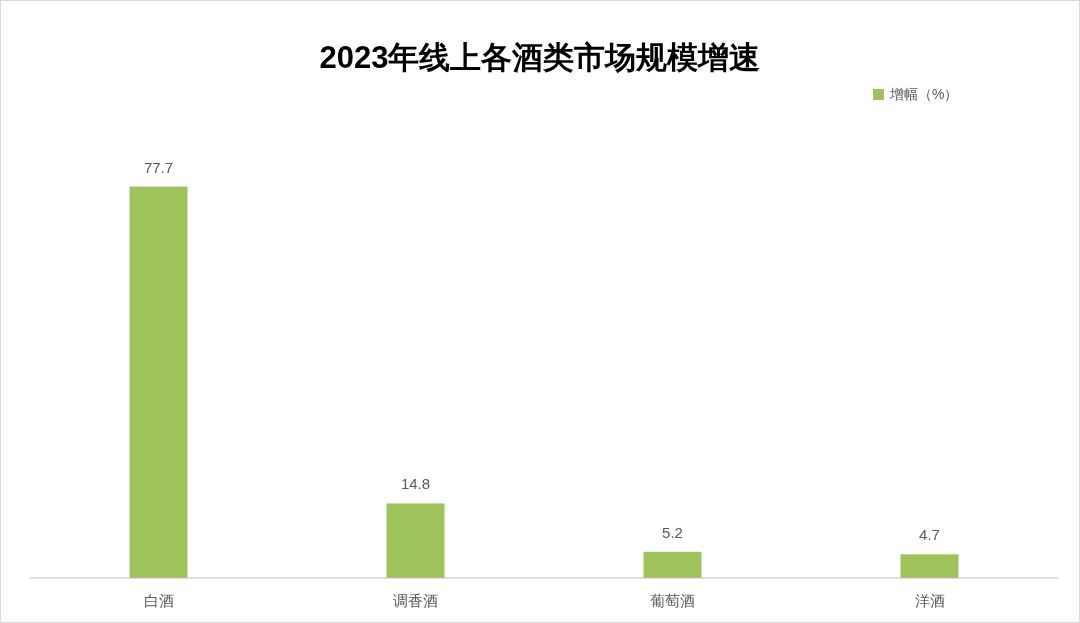 The width and height of the screenshot is (1080, 623). What do you see at coordinates (158, 600) in the screenshot?
I see `x-tick-label: 白酒` at bounding box center [158, 600].